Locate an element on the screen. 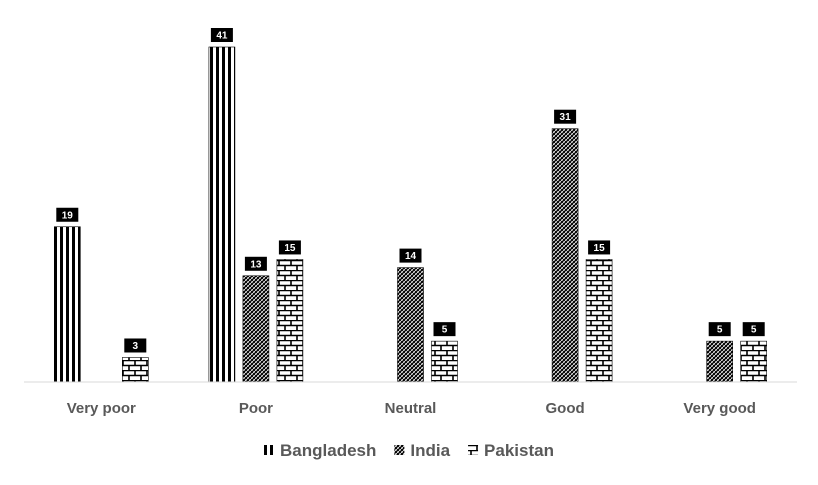  data-label-bg-india-good is located at coordinates (565, 116).